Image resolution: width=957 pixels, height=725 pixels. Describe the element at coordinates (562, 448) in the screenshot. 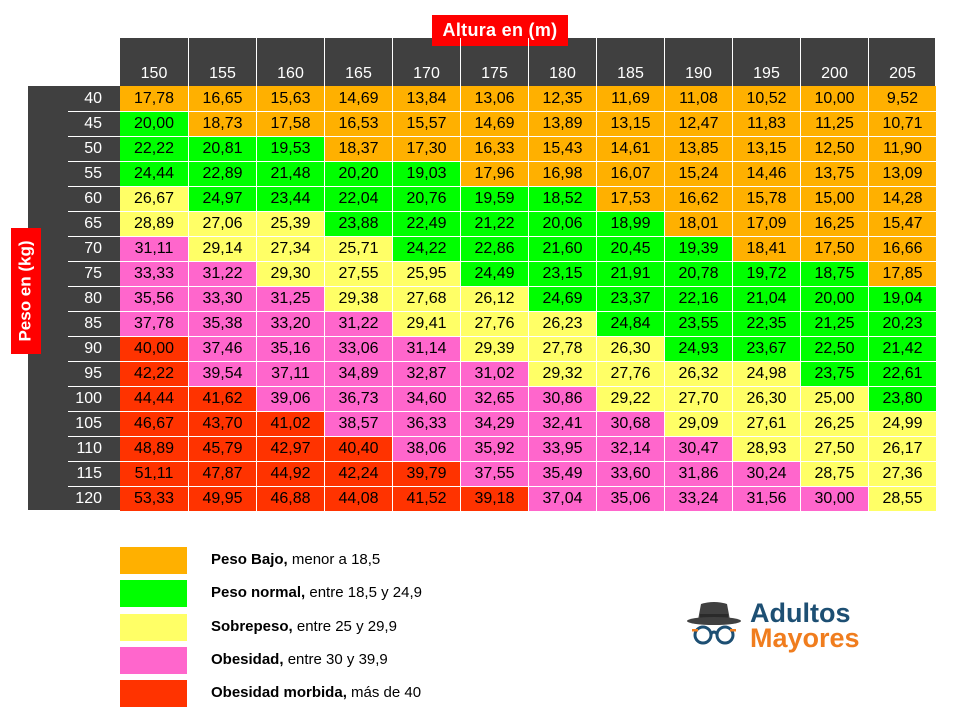

I see `cell-110-180: 33,95` at that location.